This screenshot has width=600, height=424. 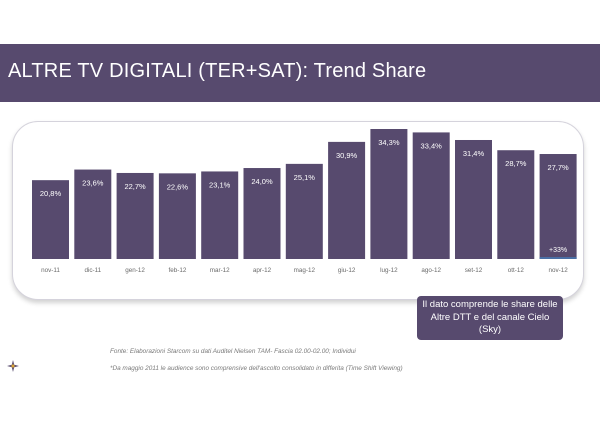 I want to click on x-tick-label: set-12, so click(x=474, y=270).